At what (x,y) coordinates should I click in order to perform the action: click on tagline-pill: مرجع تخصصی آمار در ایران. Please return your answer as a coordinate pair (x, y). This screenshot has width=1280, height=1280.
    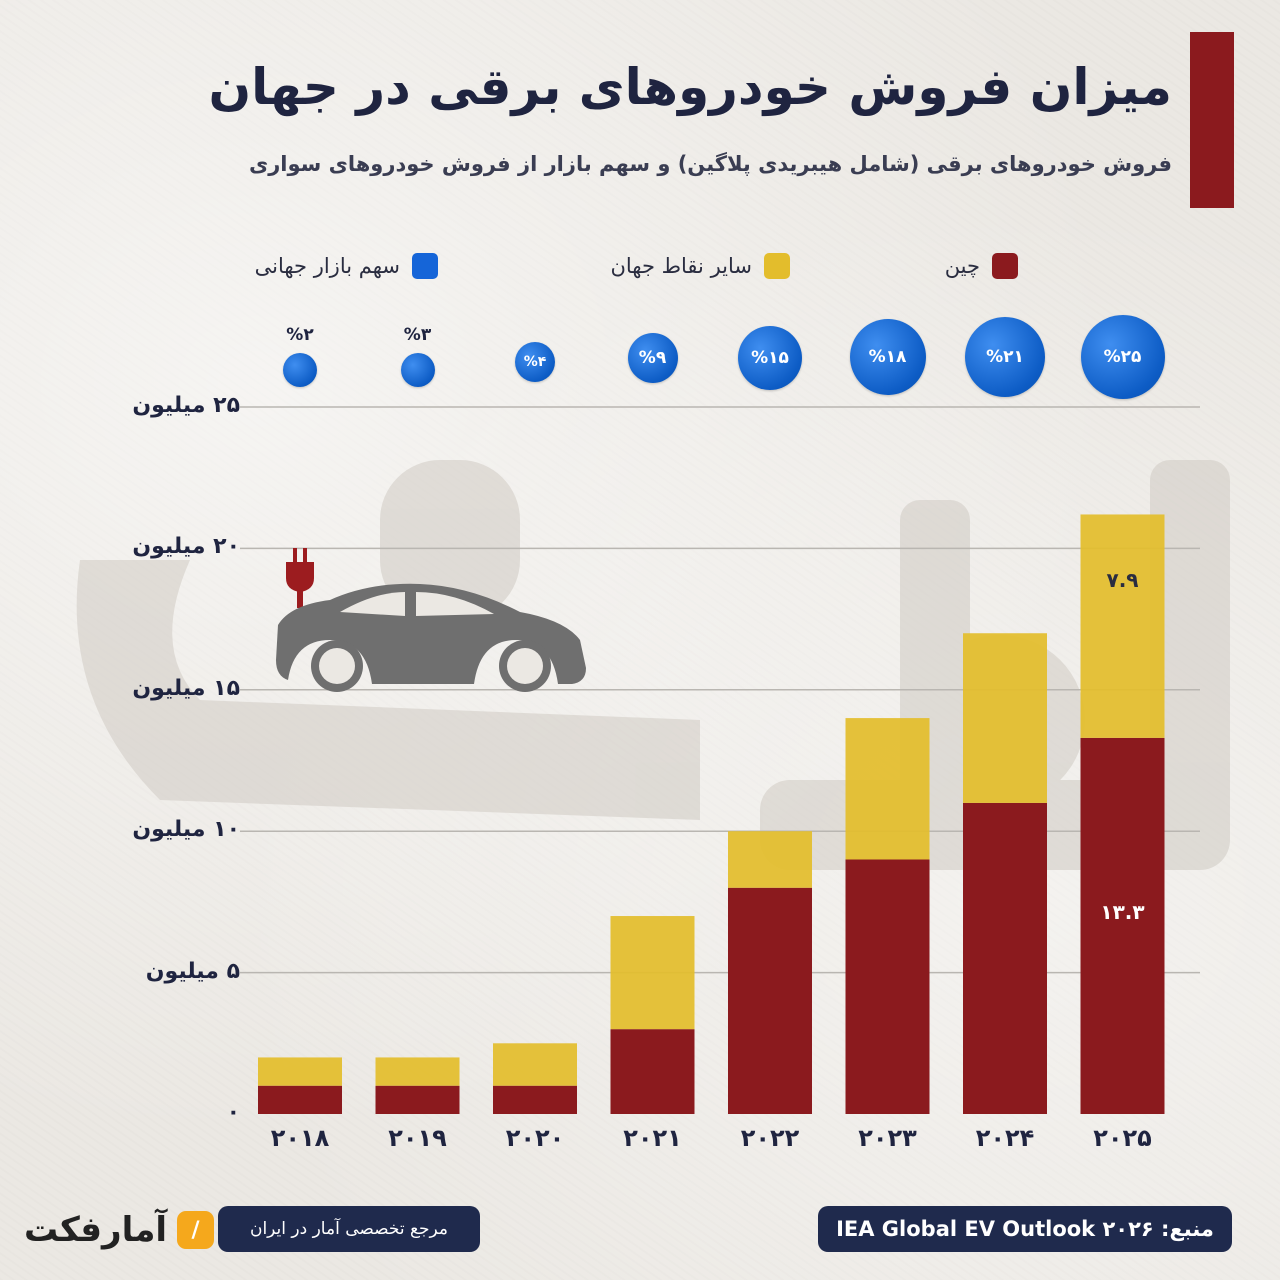
    Looking at the image, I should click on (349, 1229).